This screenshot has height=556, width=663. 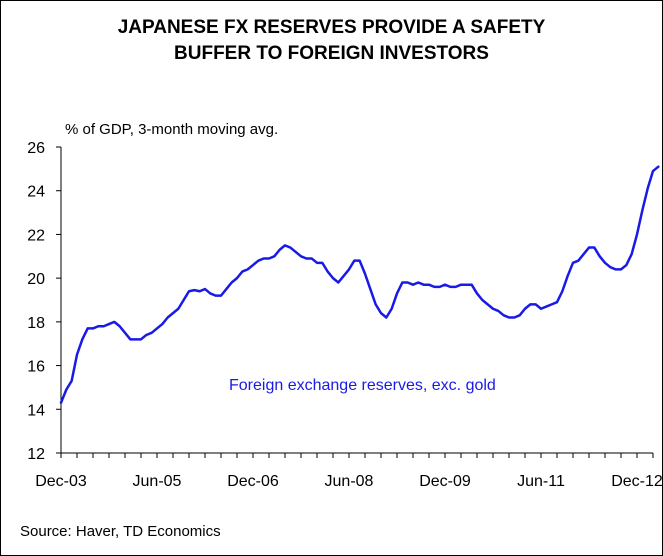 What do you see at coordinates (445, 481) in the screenshot?
I see `x-tick-label: Dec-09` at bounding box center [445, 481].